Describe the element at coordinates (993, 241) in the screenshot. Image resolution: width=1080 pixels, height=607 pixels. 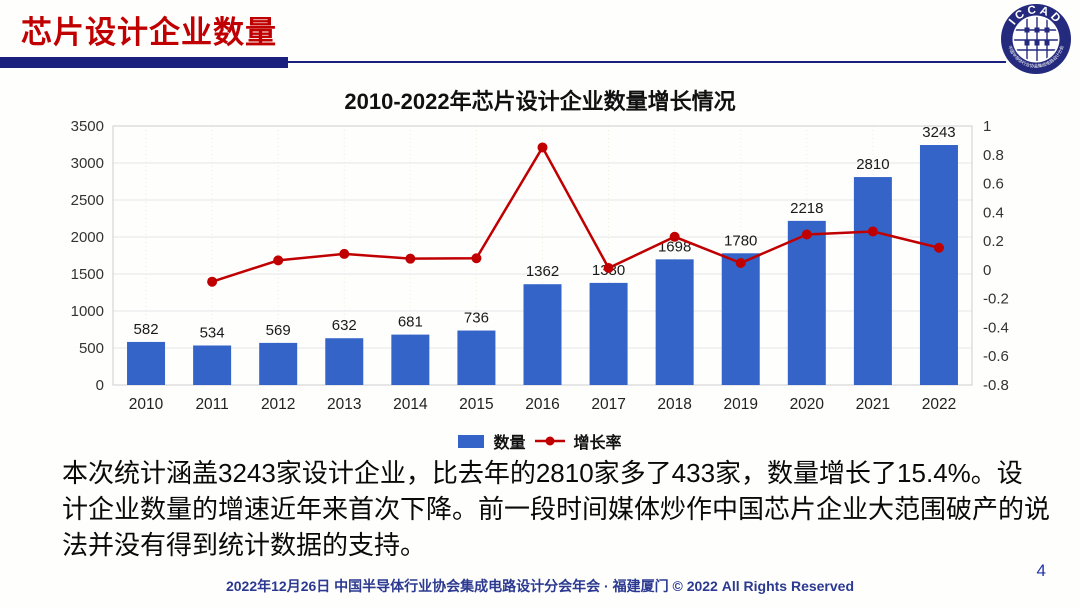
I see `right-axis-tick: 0.2` at that location.